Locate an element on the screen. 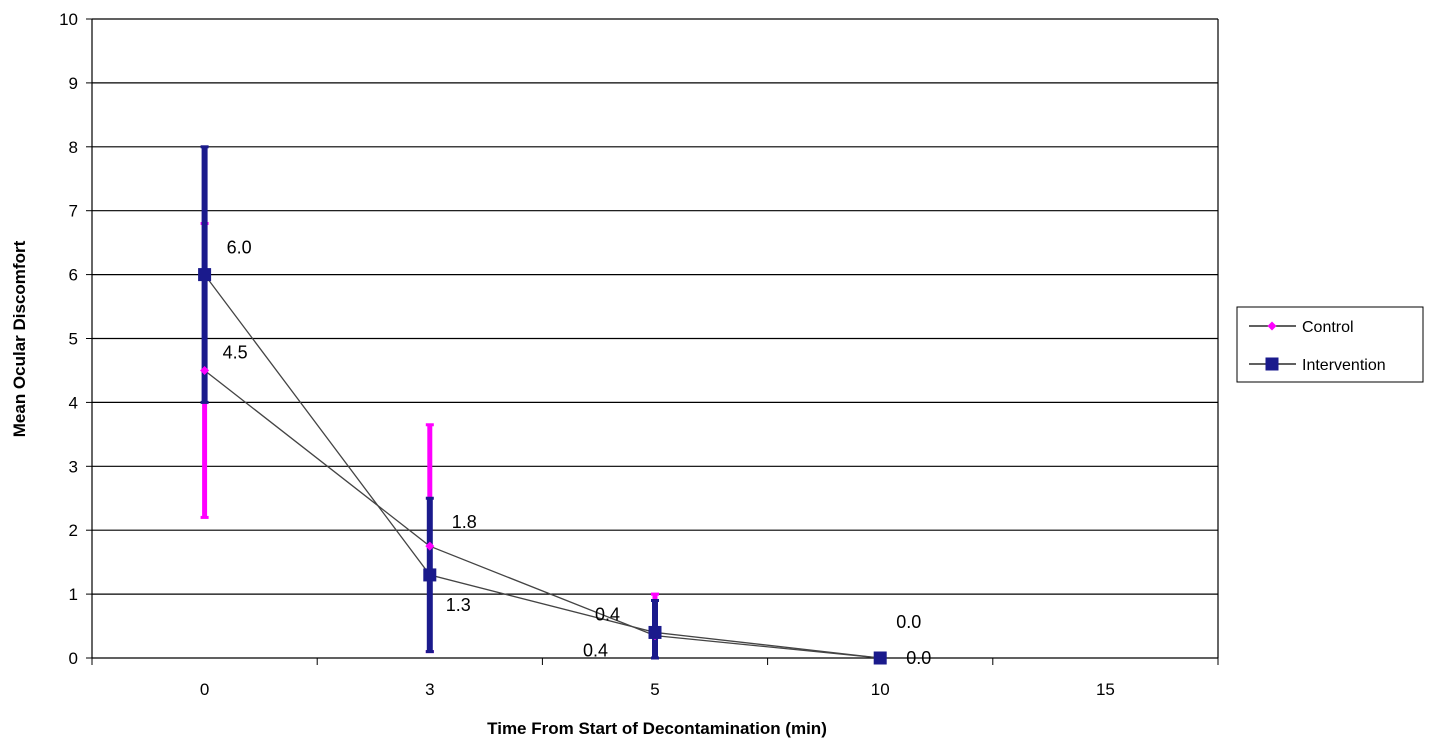 This screenshot has height=742, width=1435. data-label-intervention: 1.3 is located at coordinates (458, 605).